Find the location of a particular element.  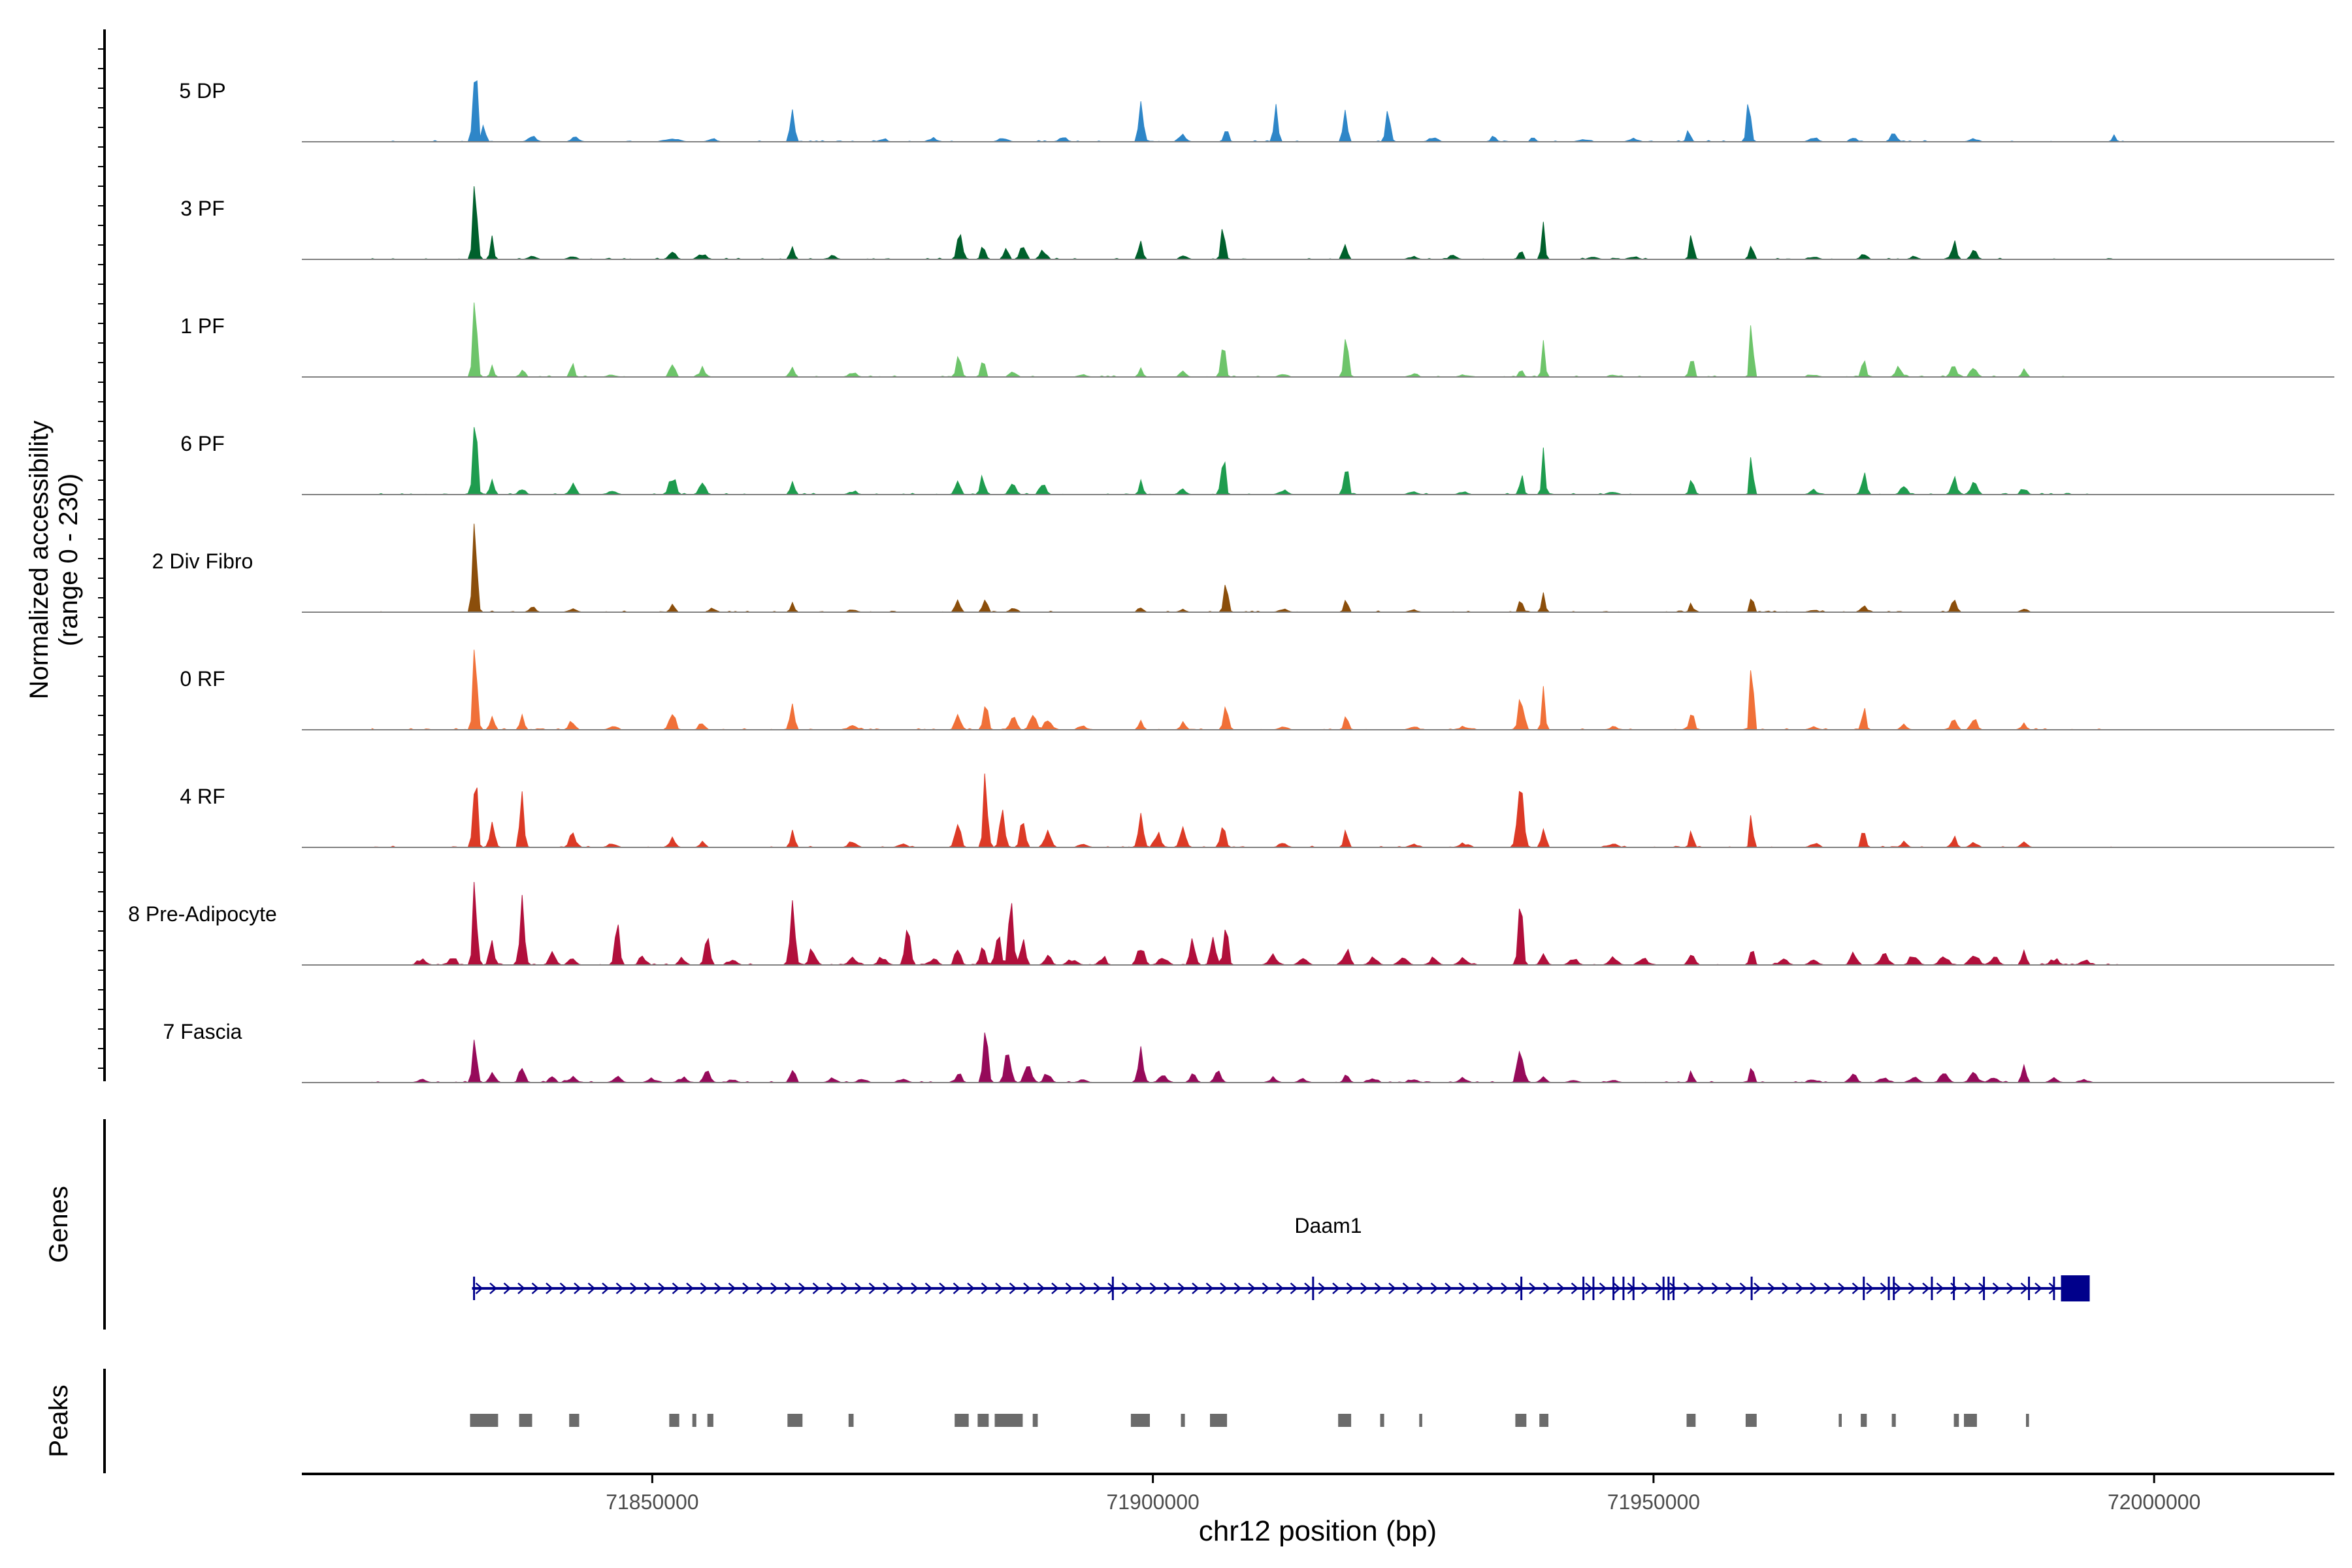

track-label-3-pf: 3 PF is located at coordinates (202, 208).